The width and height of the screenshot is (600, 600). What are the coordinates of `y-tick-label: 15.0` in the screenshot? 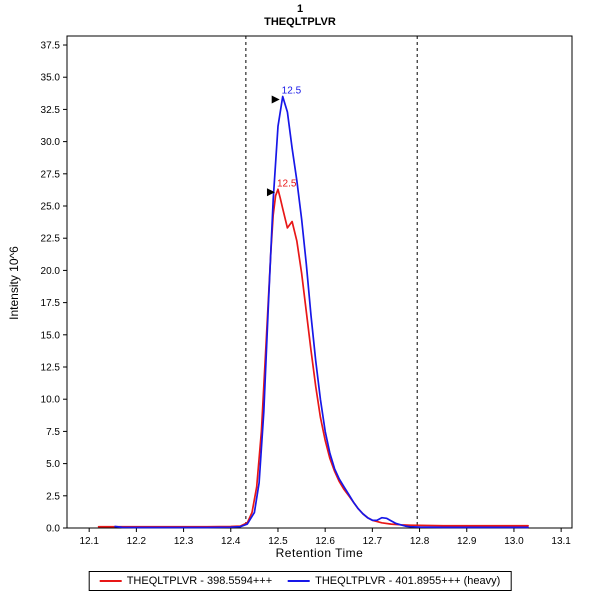 It's located at (51, 335).